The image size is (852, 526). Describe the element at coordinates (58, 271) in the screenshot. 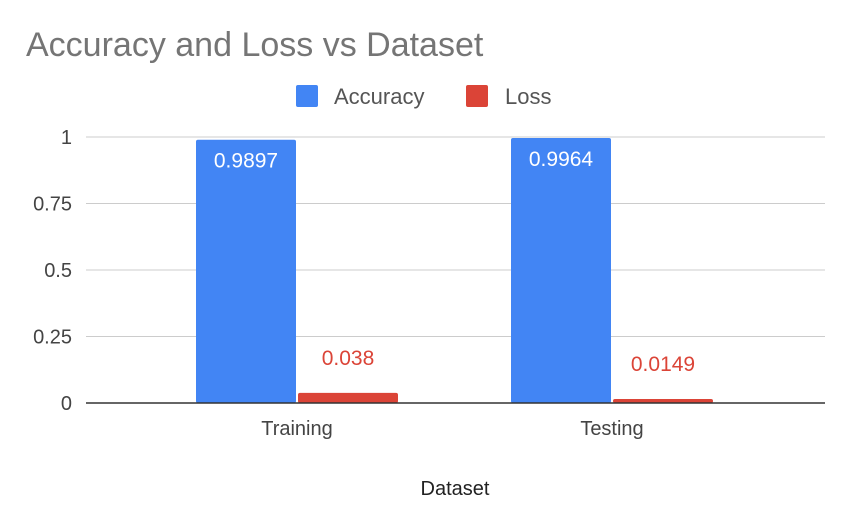

I see `y-tick-label: 0.5` at that location.